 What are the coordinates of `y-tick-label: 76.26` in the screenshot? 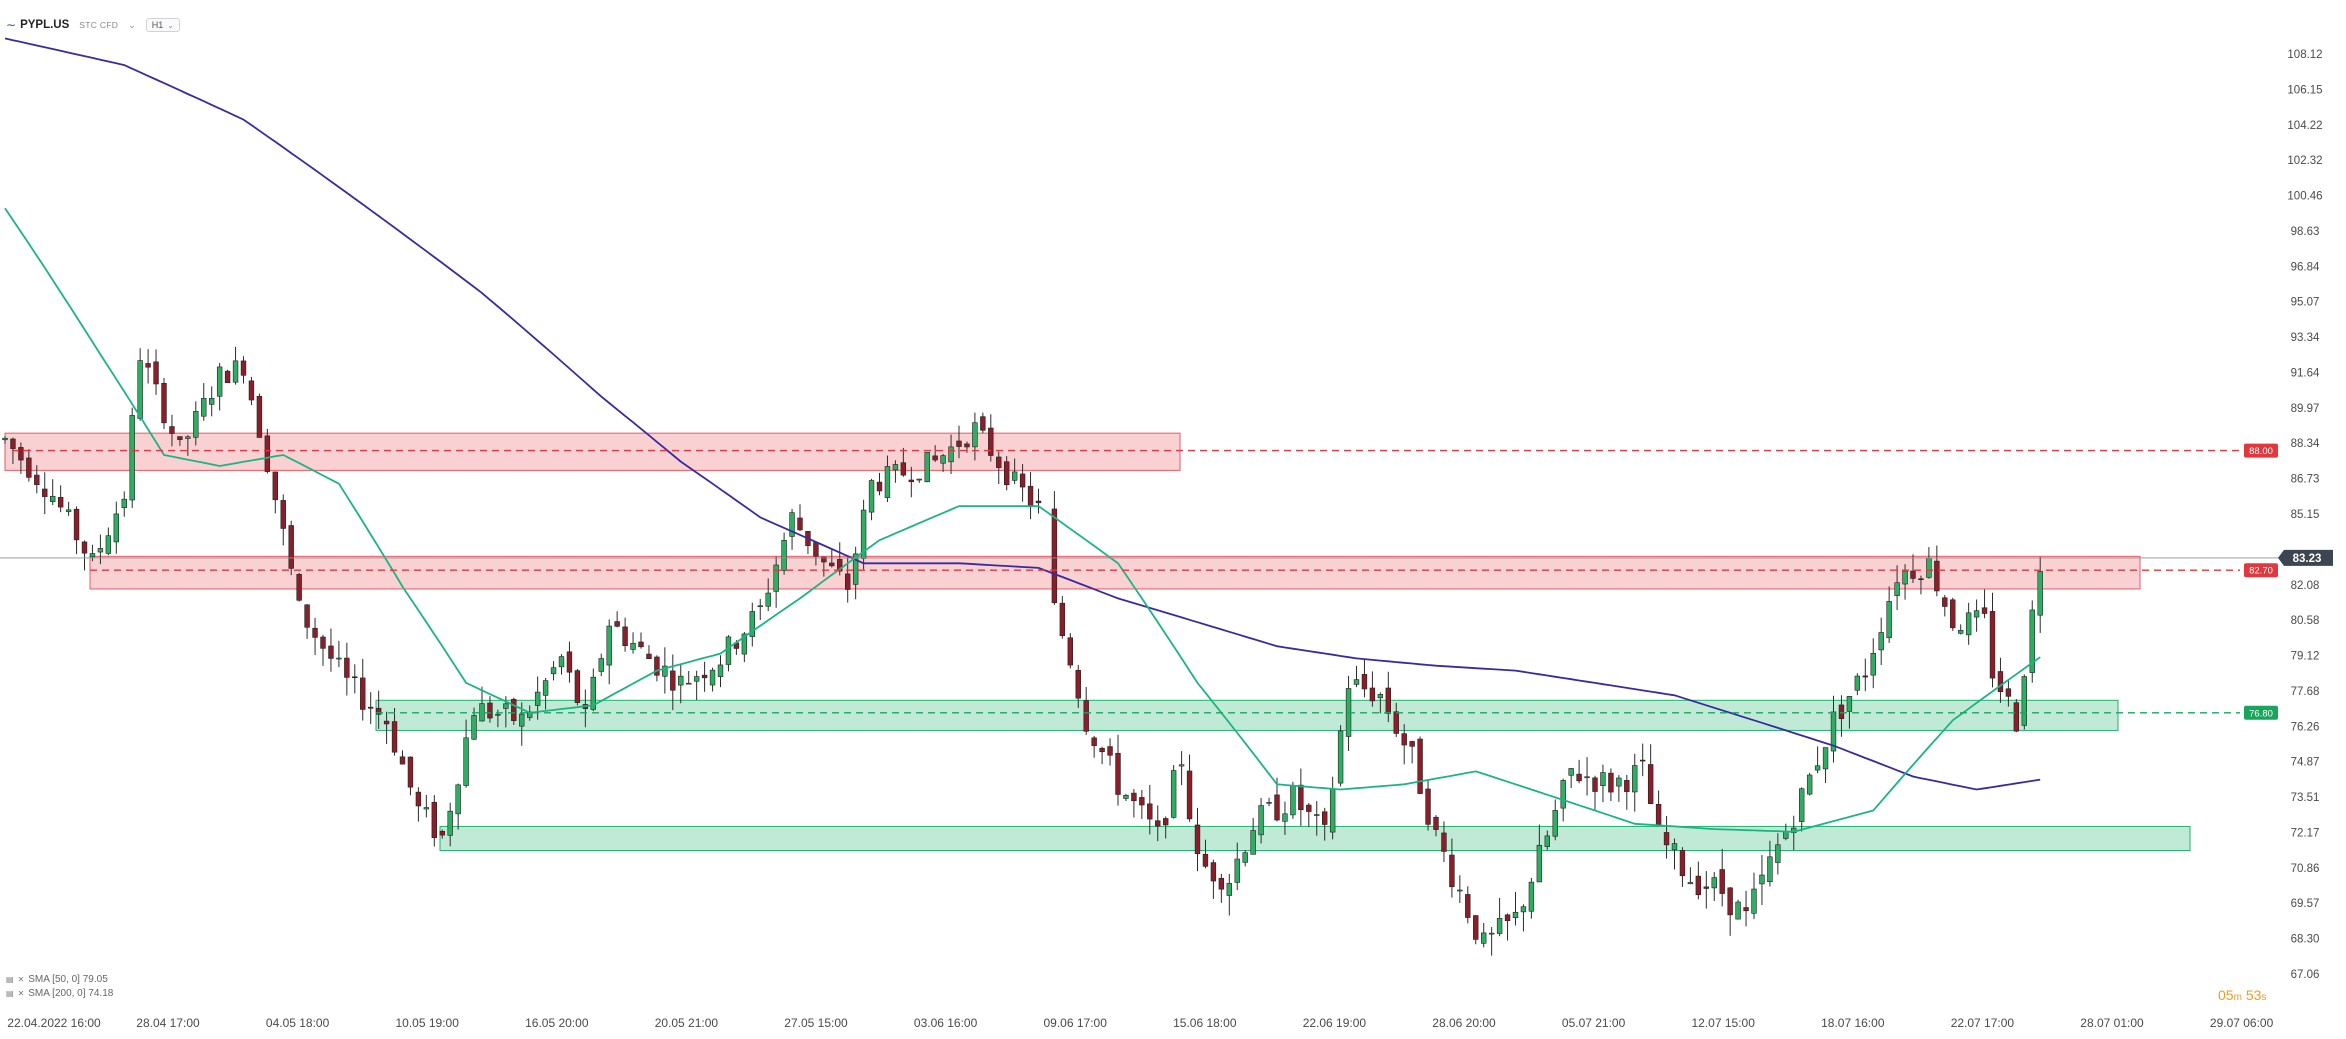 It's located at (2305, 727).